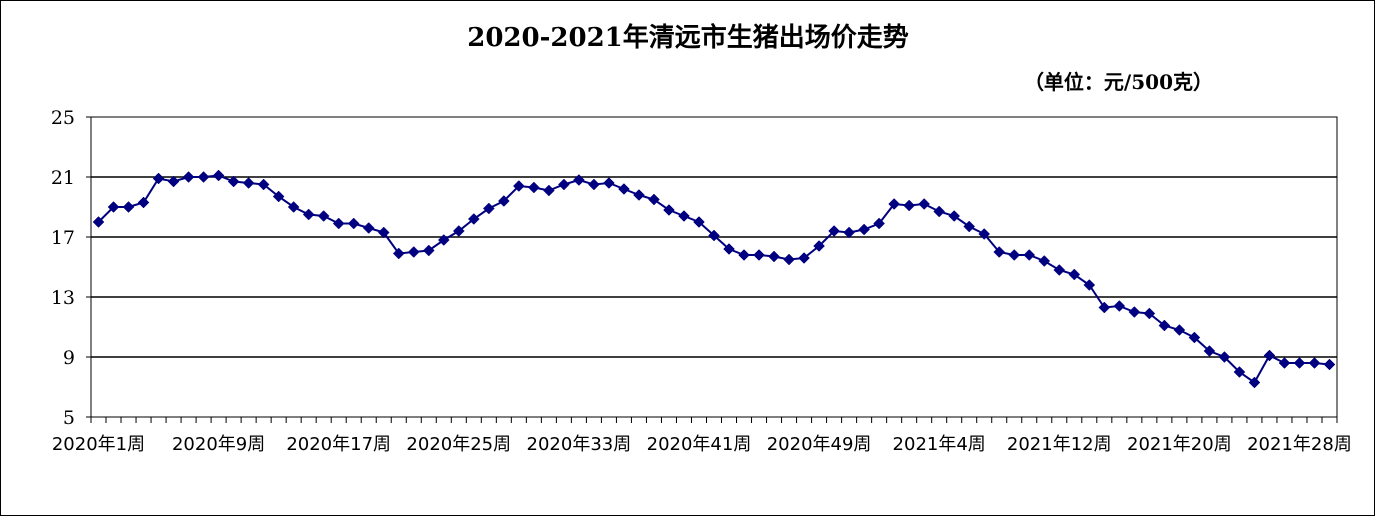 The width and height of the screenshot is (1375, 517). Describe the element at coordinates (1059, 444) in the screenshot. I see `x-tick-label: 2021年12周` at that location.